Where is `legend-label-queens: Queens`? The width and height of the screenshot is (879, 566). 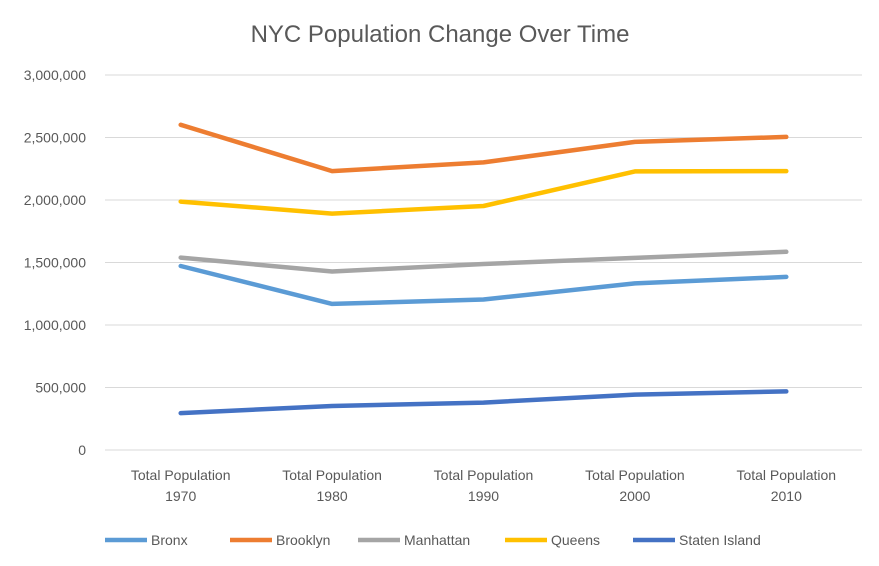 legend-label-queens: Queens is located at coordinates (575, 540).